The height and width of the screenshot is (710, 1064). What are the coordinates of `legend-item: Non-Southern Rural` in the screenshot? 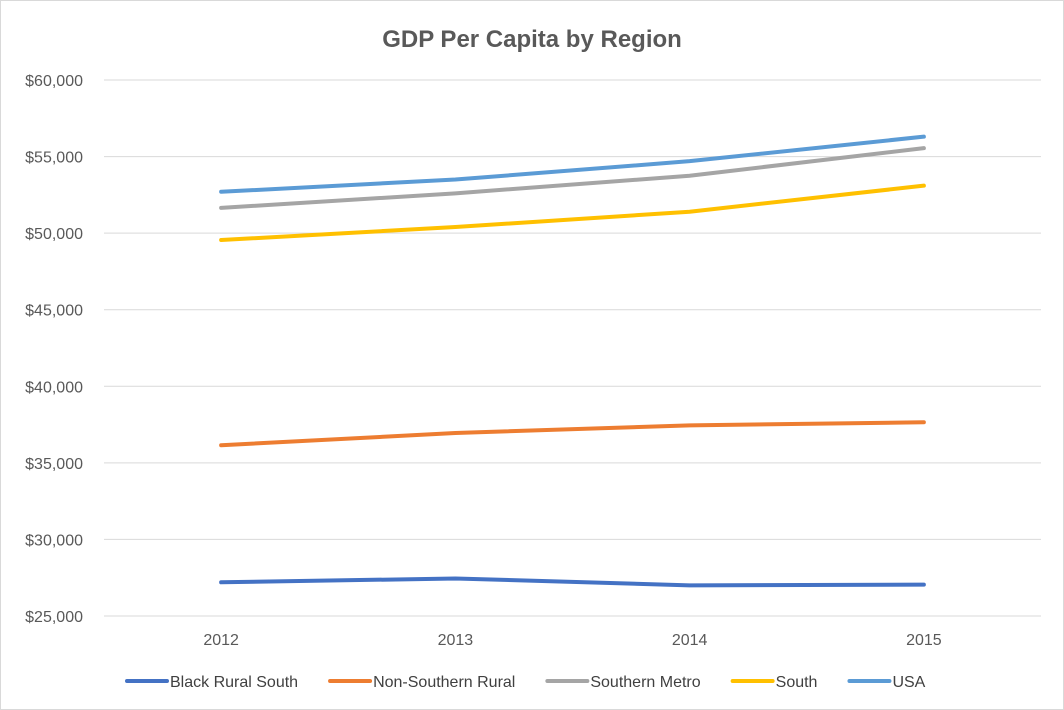 It's located at (421, 682).